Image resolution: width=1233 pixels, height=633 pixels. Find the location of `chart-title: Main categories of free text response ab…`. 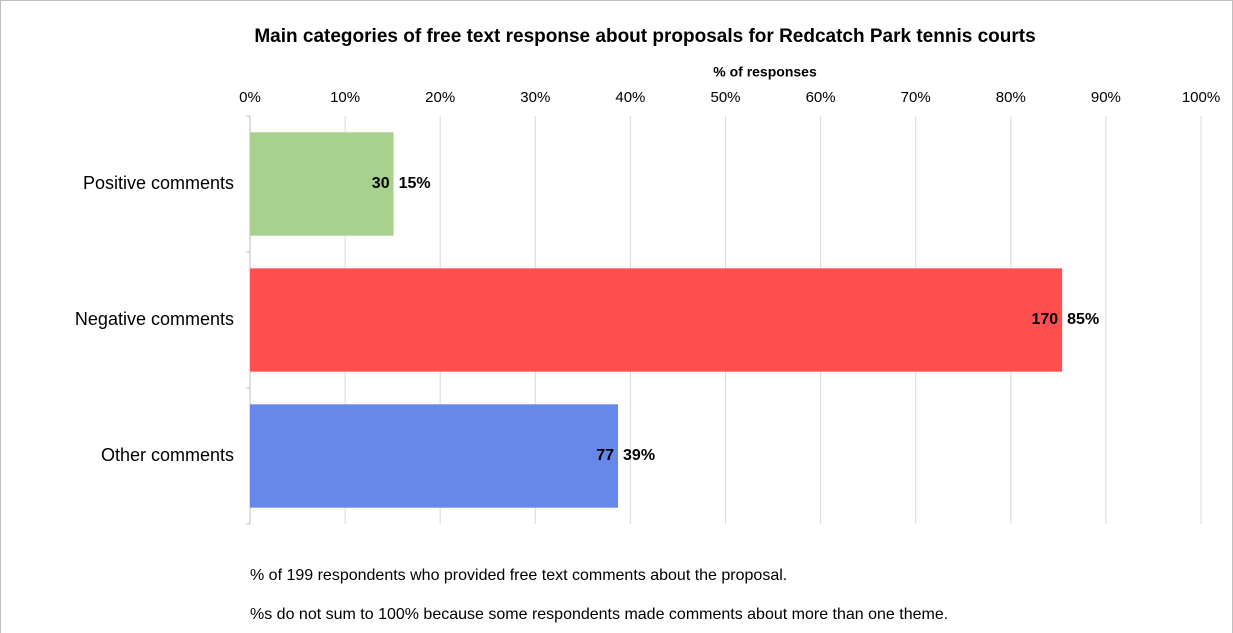

chart-title: Main categories of free text response ab… is located at coordinates (644, 36).